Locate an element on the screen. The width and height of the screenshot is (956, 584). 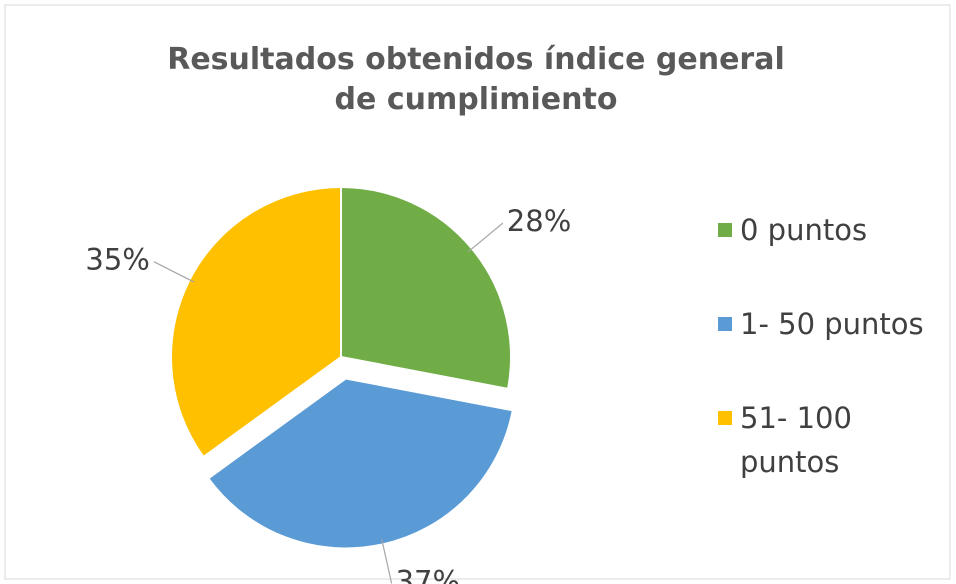
legend-entry: 1- 50 puntos is located at coordinates (829, 324).